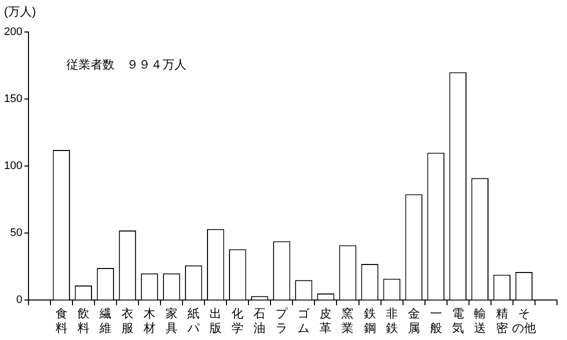 This screenshot has width=567, height=340. Describe the element at coordinates (260, 321) in the screenshot. I see `x-tick-label: 石油` at that location.